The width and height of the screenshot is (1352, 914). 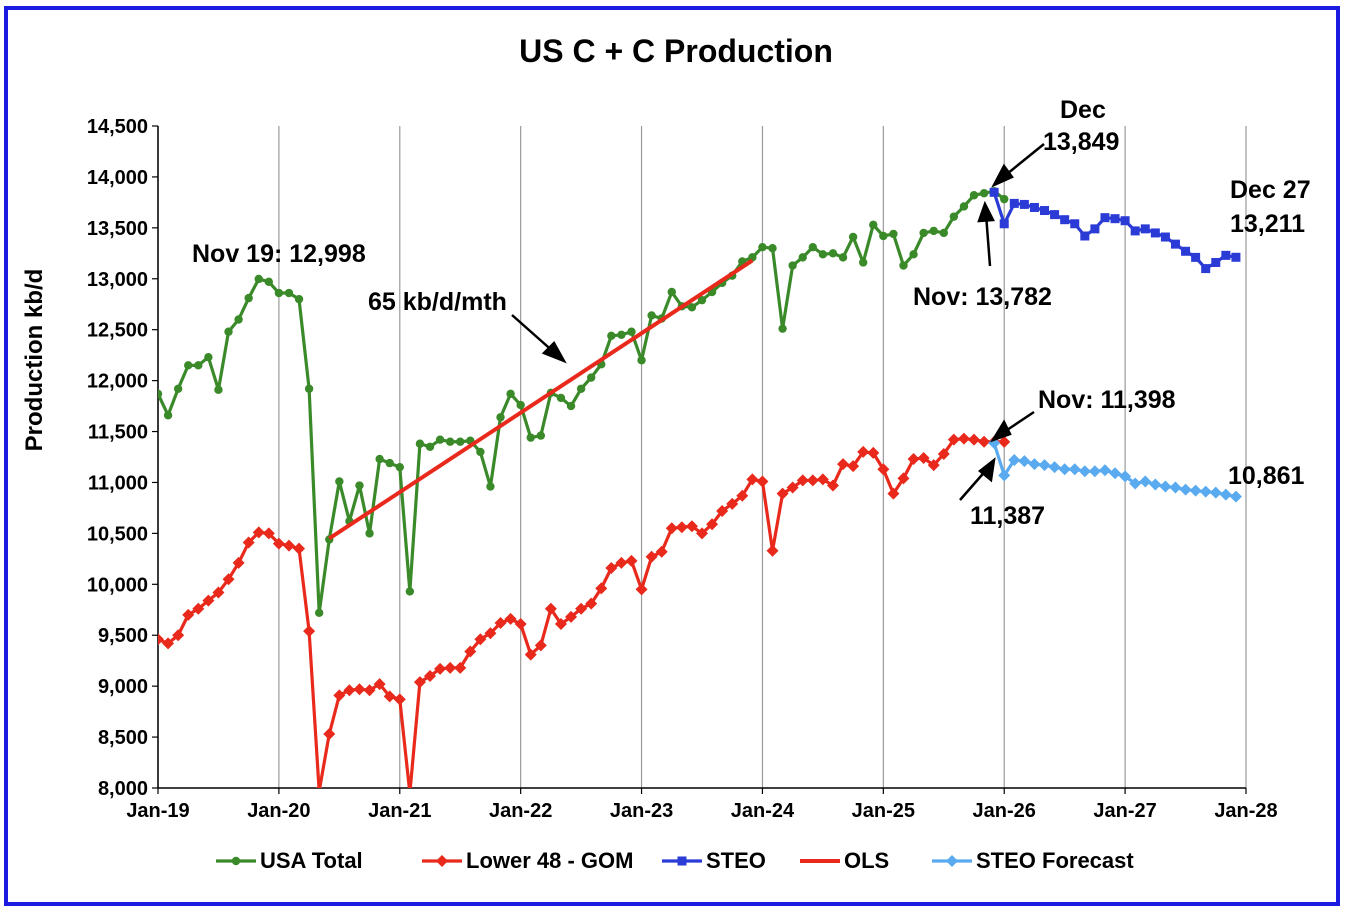 I want to click on y-tick-label-2: 9,000, so click(x=123, y=687).